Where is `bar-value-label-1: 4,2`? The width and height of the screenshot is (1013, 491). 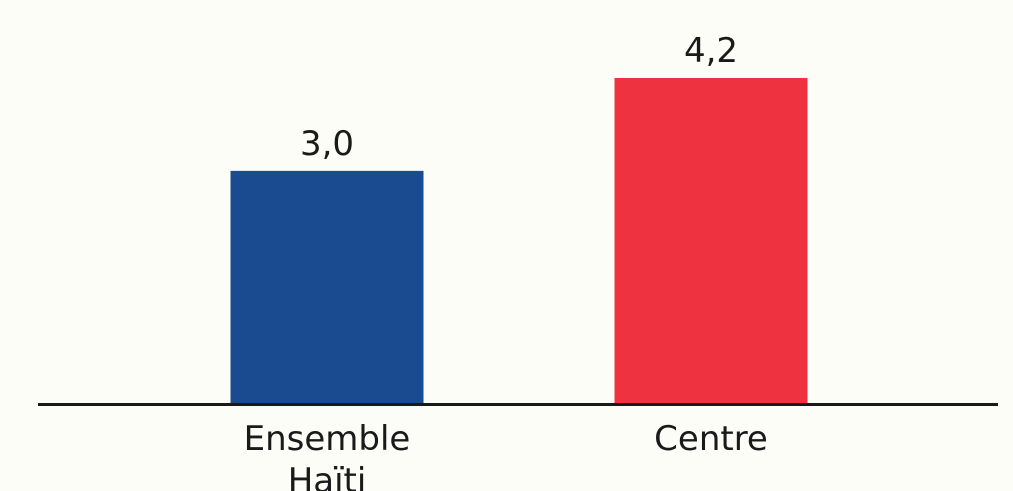
bar-value-label-1: 4,2 is located at coordinates (711, 51).